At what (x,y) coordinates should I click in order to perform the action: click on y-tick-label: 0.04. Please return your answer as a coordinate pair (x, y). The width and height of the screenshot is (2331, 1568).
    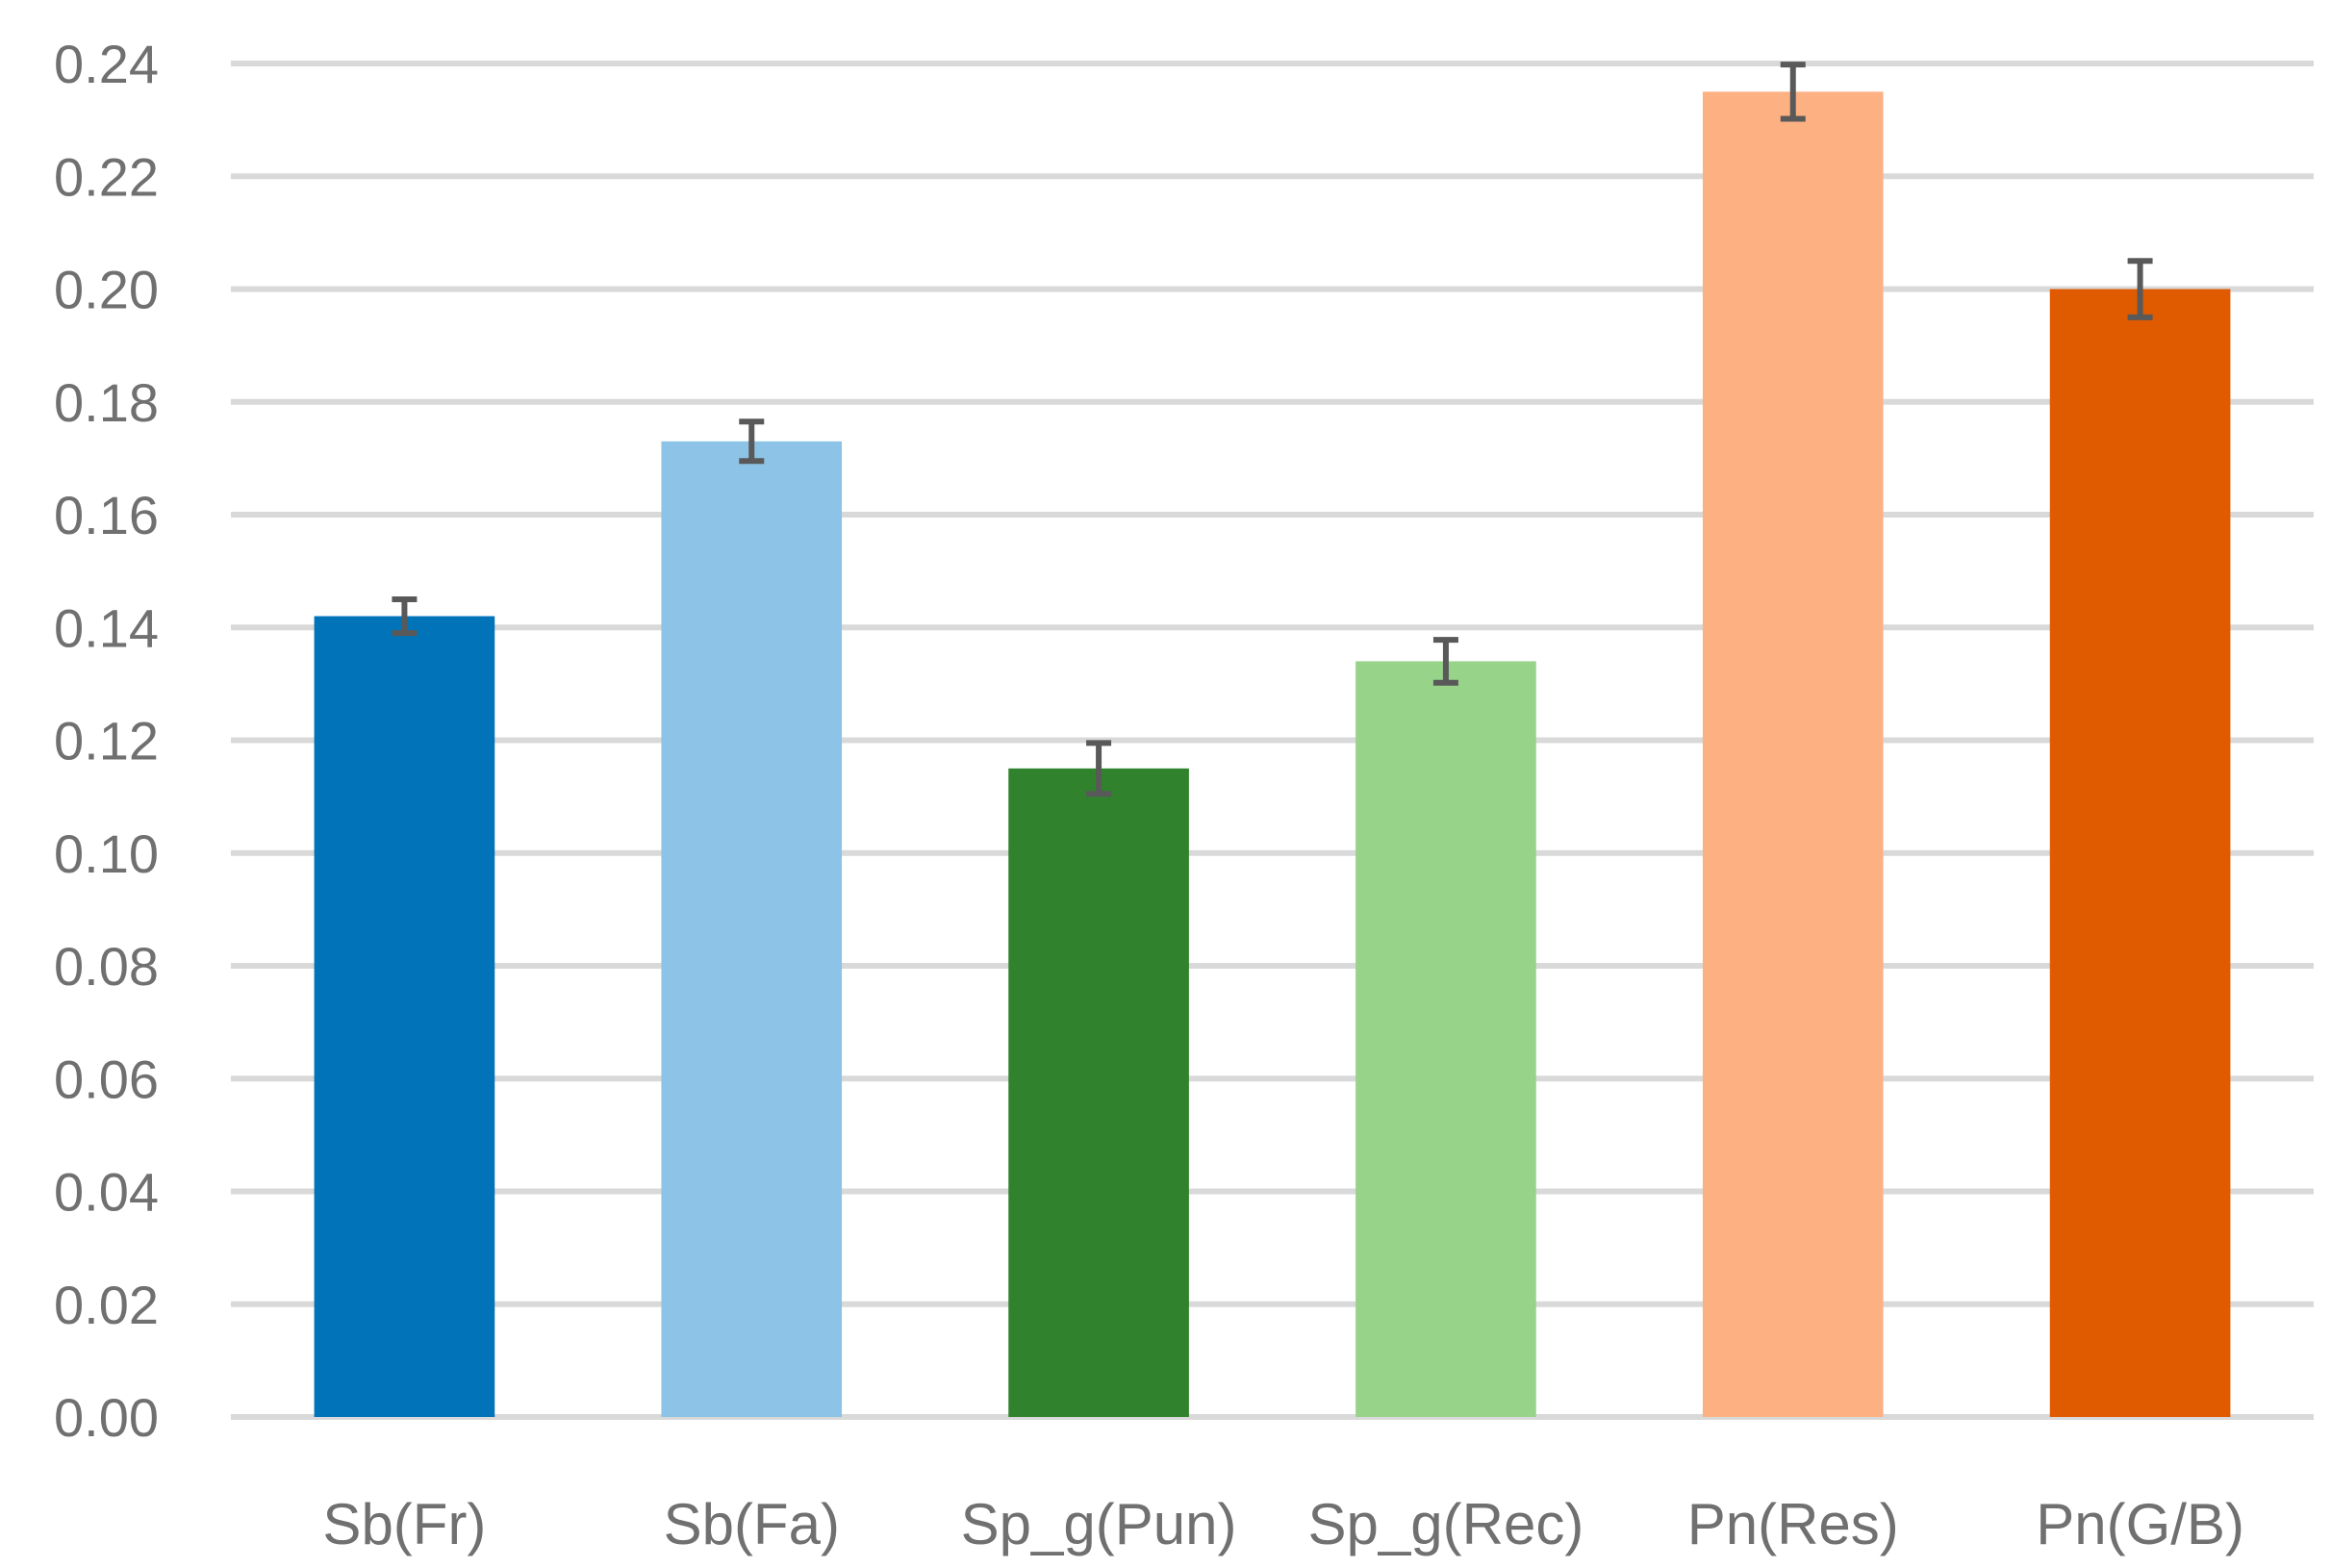
    Looking at the image, I should click on (106, 1192).